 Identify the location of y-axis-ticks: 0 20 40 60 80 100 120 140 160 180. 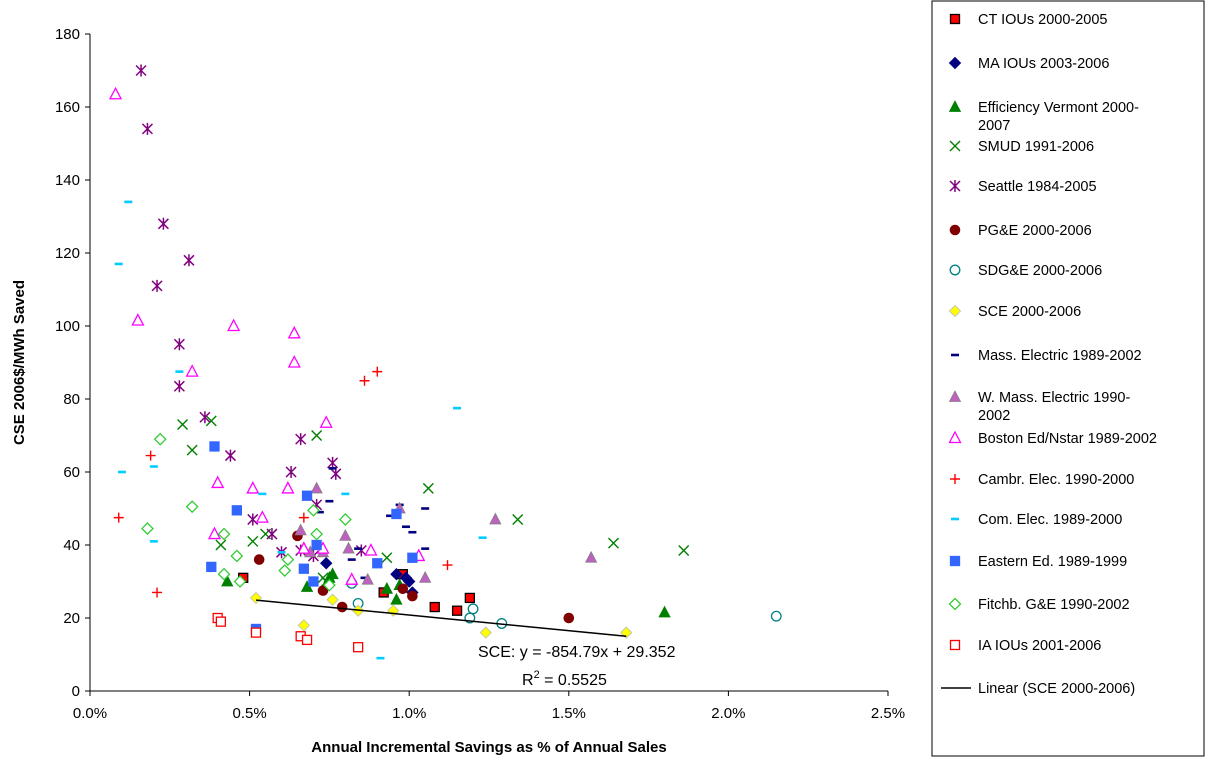
(72, 363).